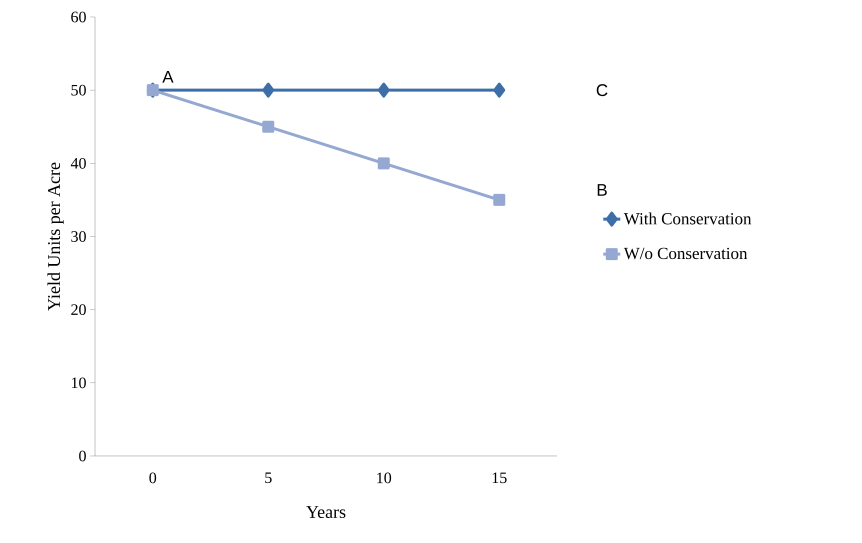 The image size is (862, 543). What do you see at coordinates (55, 236) in the screenshot?
I see `y-axis-title: Yield Units per Acre` at bounding box center [55, 236].